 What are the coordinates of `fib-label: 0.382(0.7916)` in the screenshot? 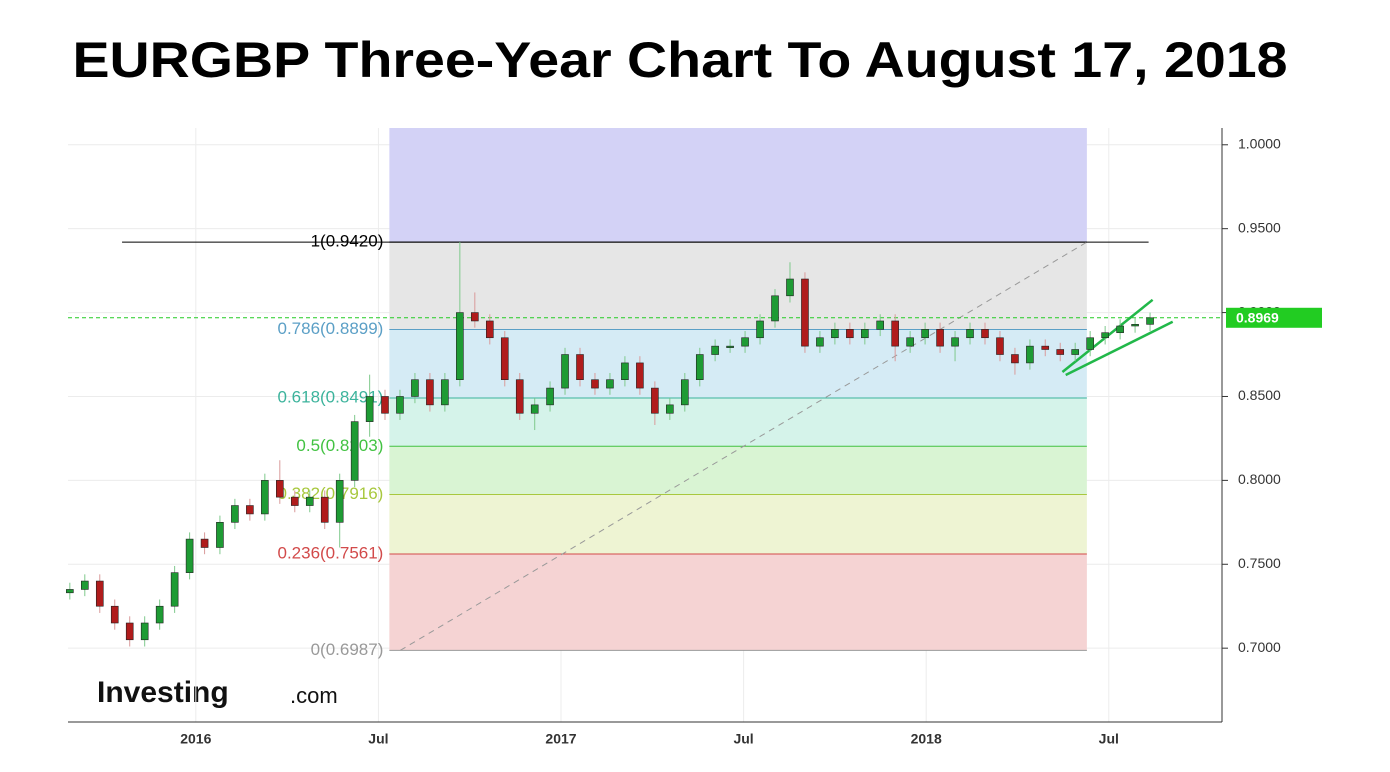 It's located at (330, 493).